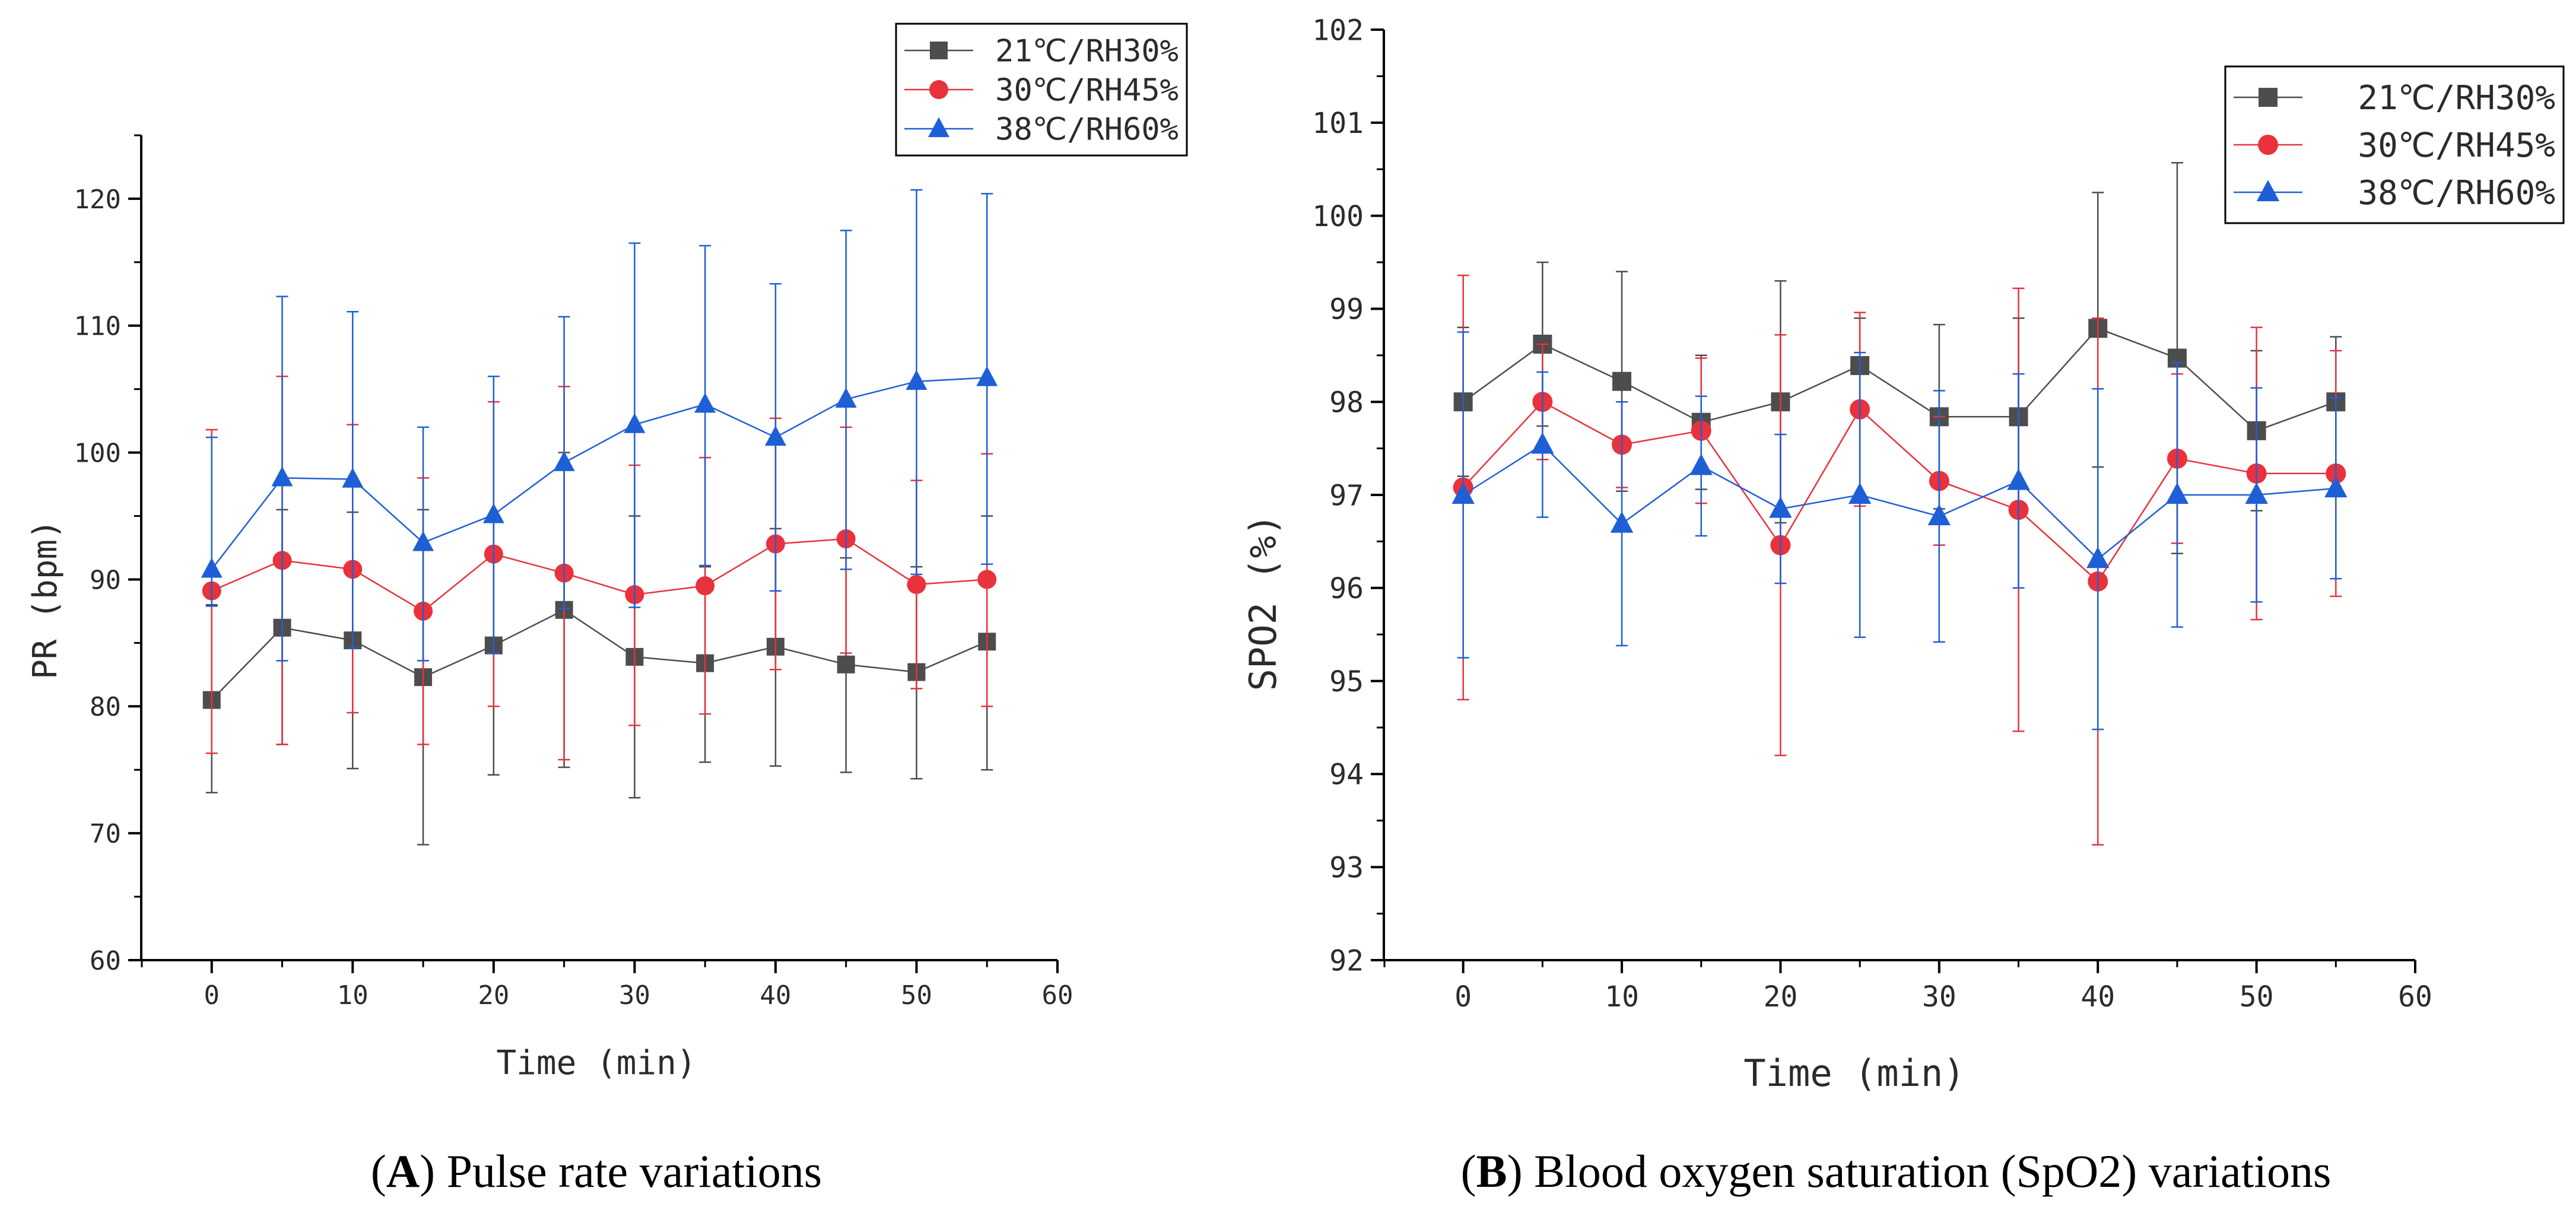  I want to click on y-tick-label: 99, so click(1346, 309).